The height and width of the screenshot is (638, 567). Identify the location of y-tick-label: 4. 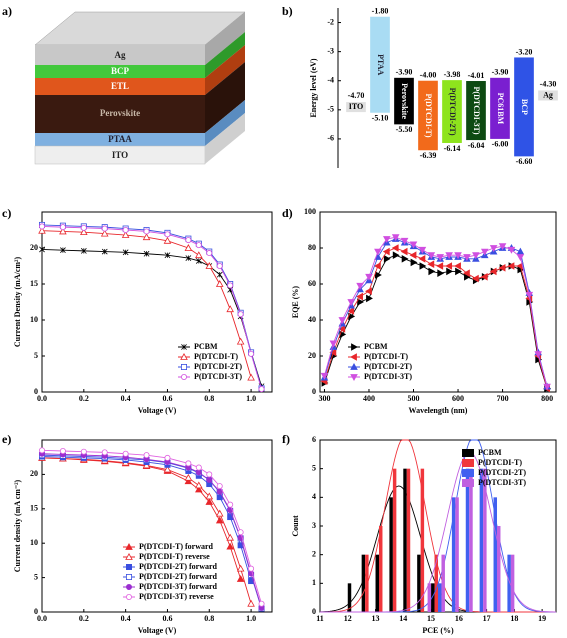
(314, 496).